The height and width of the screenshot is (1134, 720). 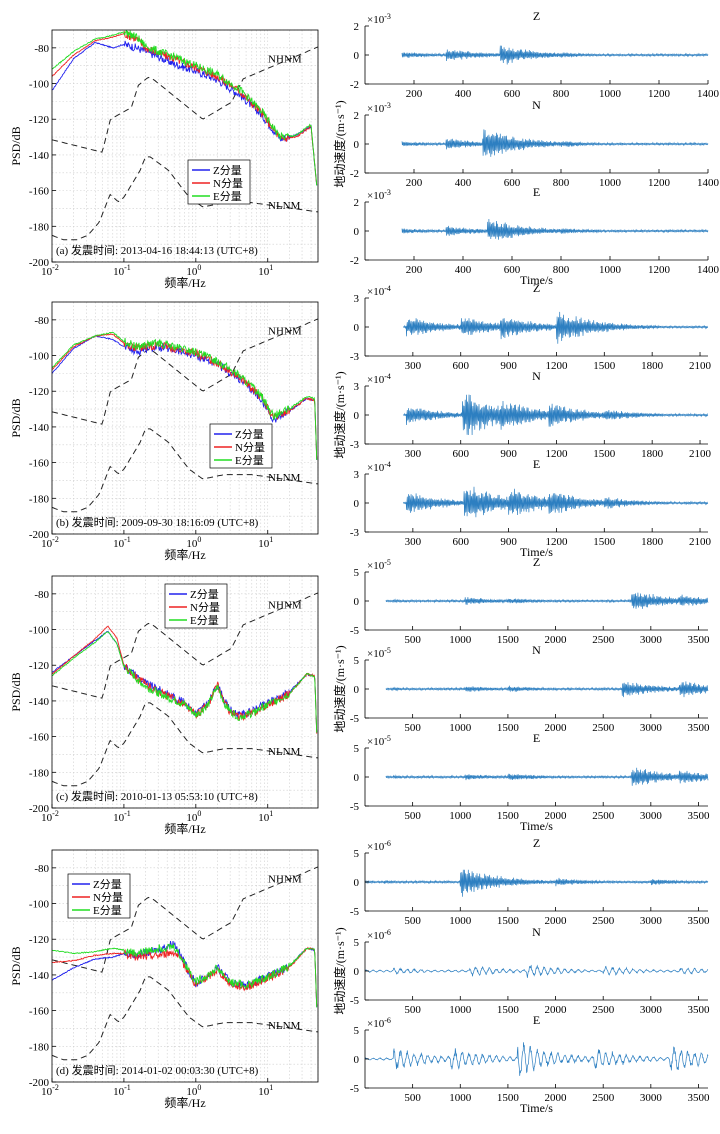 What do you see at coordinates (659, 270) in the screenshot?
I see `x-tick-label: 1200` at bounding box center [659, 270].